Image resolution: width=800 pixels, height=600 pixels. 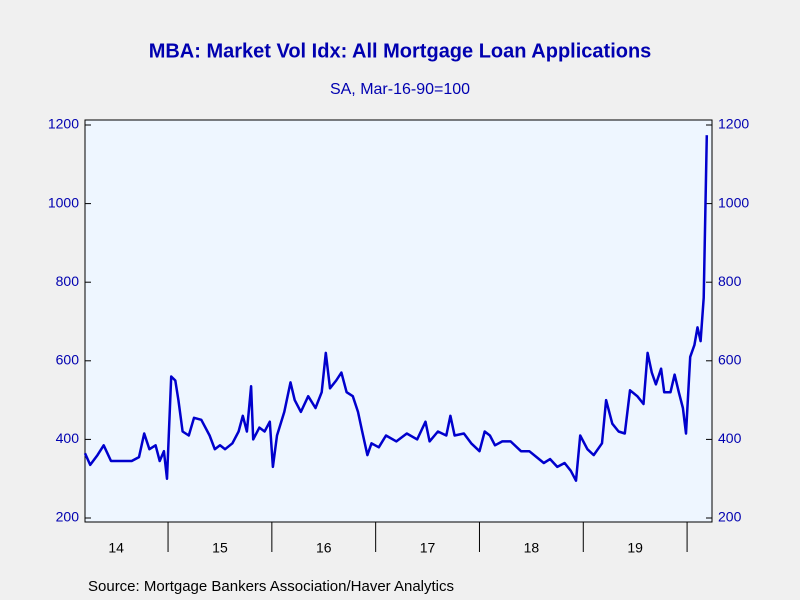 I want to click on x-tick-label: 17, so click(x=428, y=548).